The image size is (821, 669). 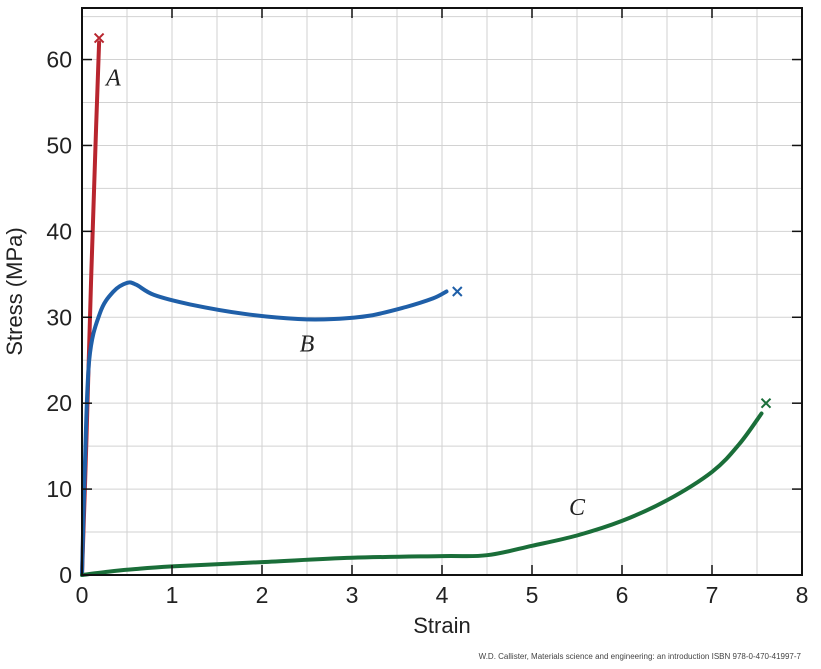 What do you see at coordinates (352, 595) in the screenshot?
I see `x-tick-label: 3` at bounding box center [352, 595].